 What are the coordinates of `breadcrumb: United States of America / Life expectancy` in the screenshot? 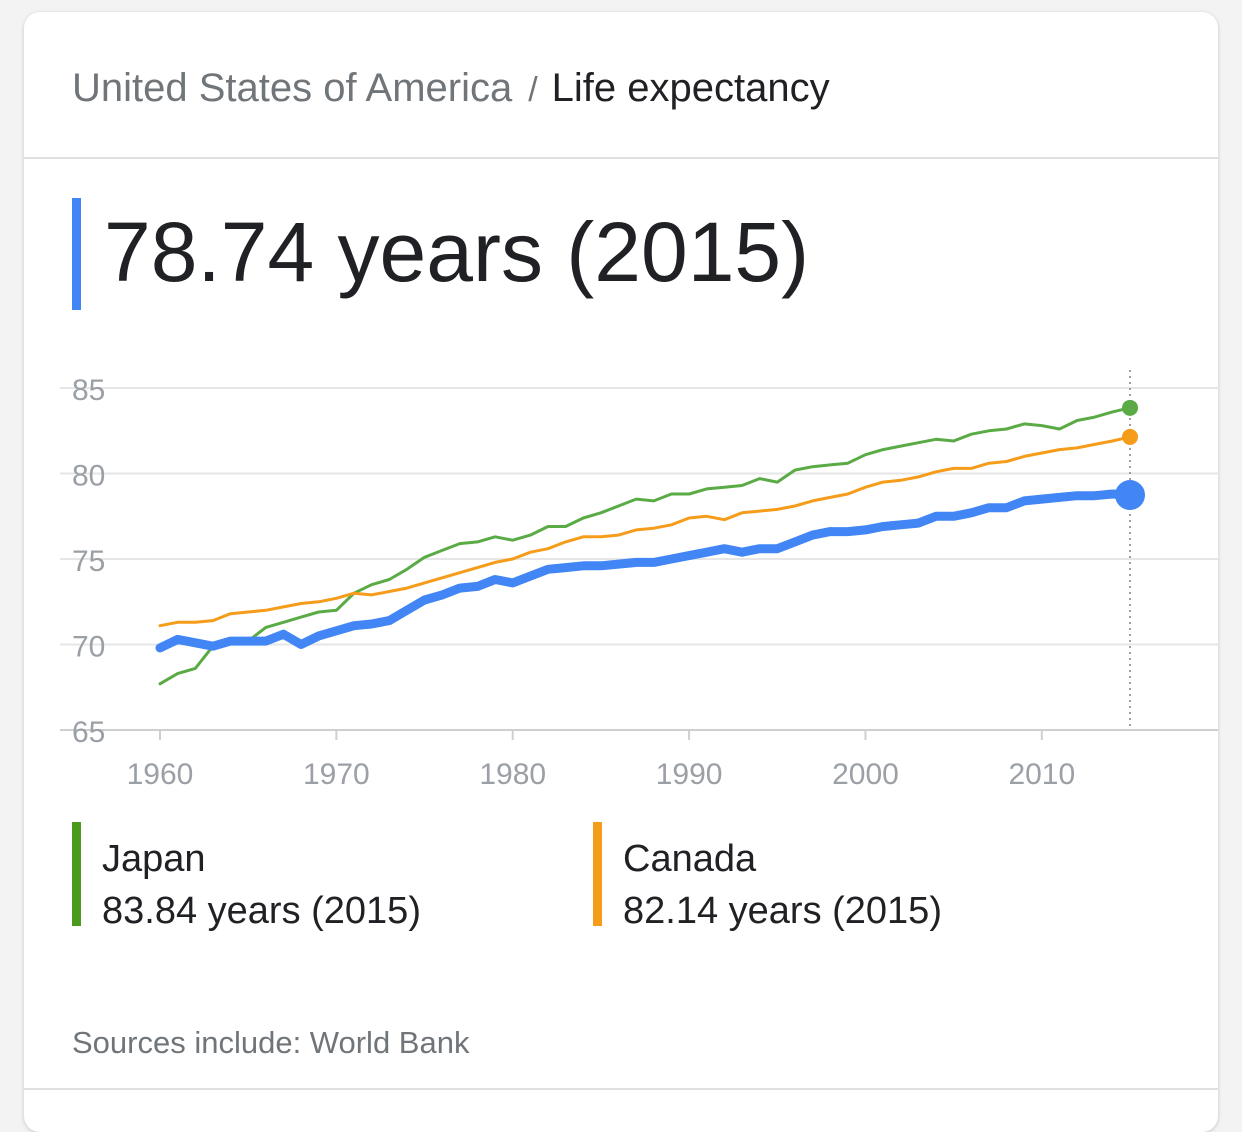 It's located at (451, 89).